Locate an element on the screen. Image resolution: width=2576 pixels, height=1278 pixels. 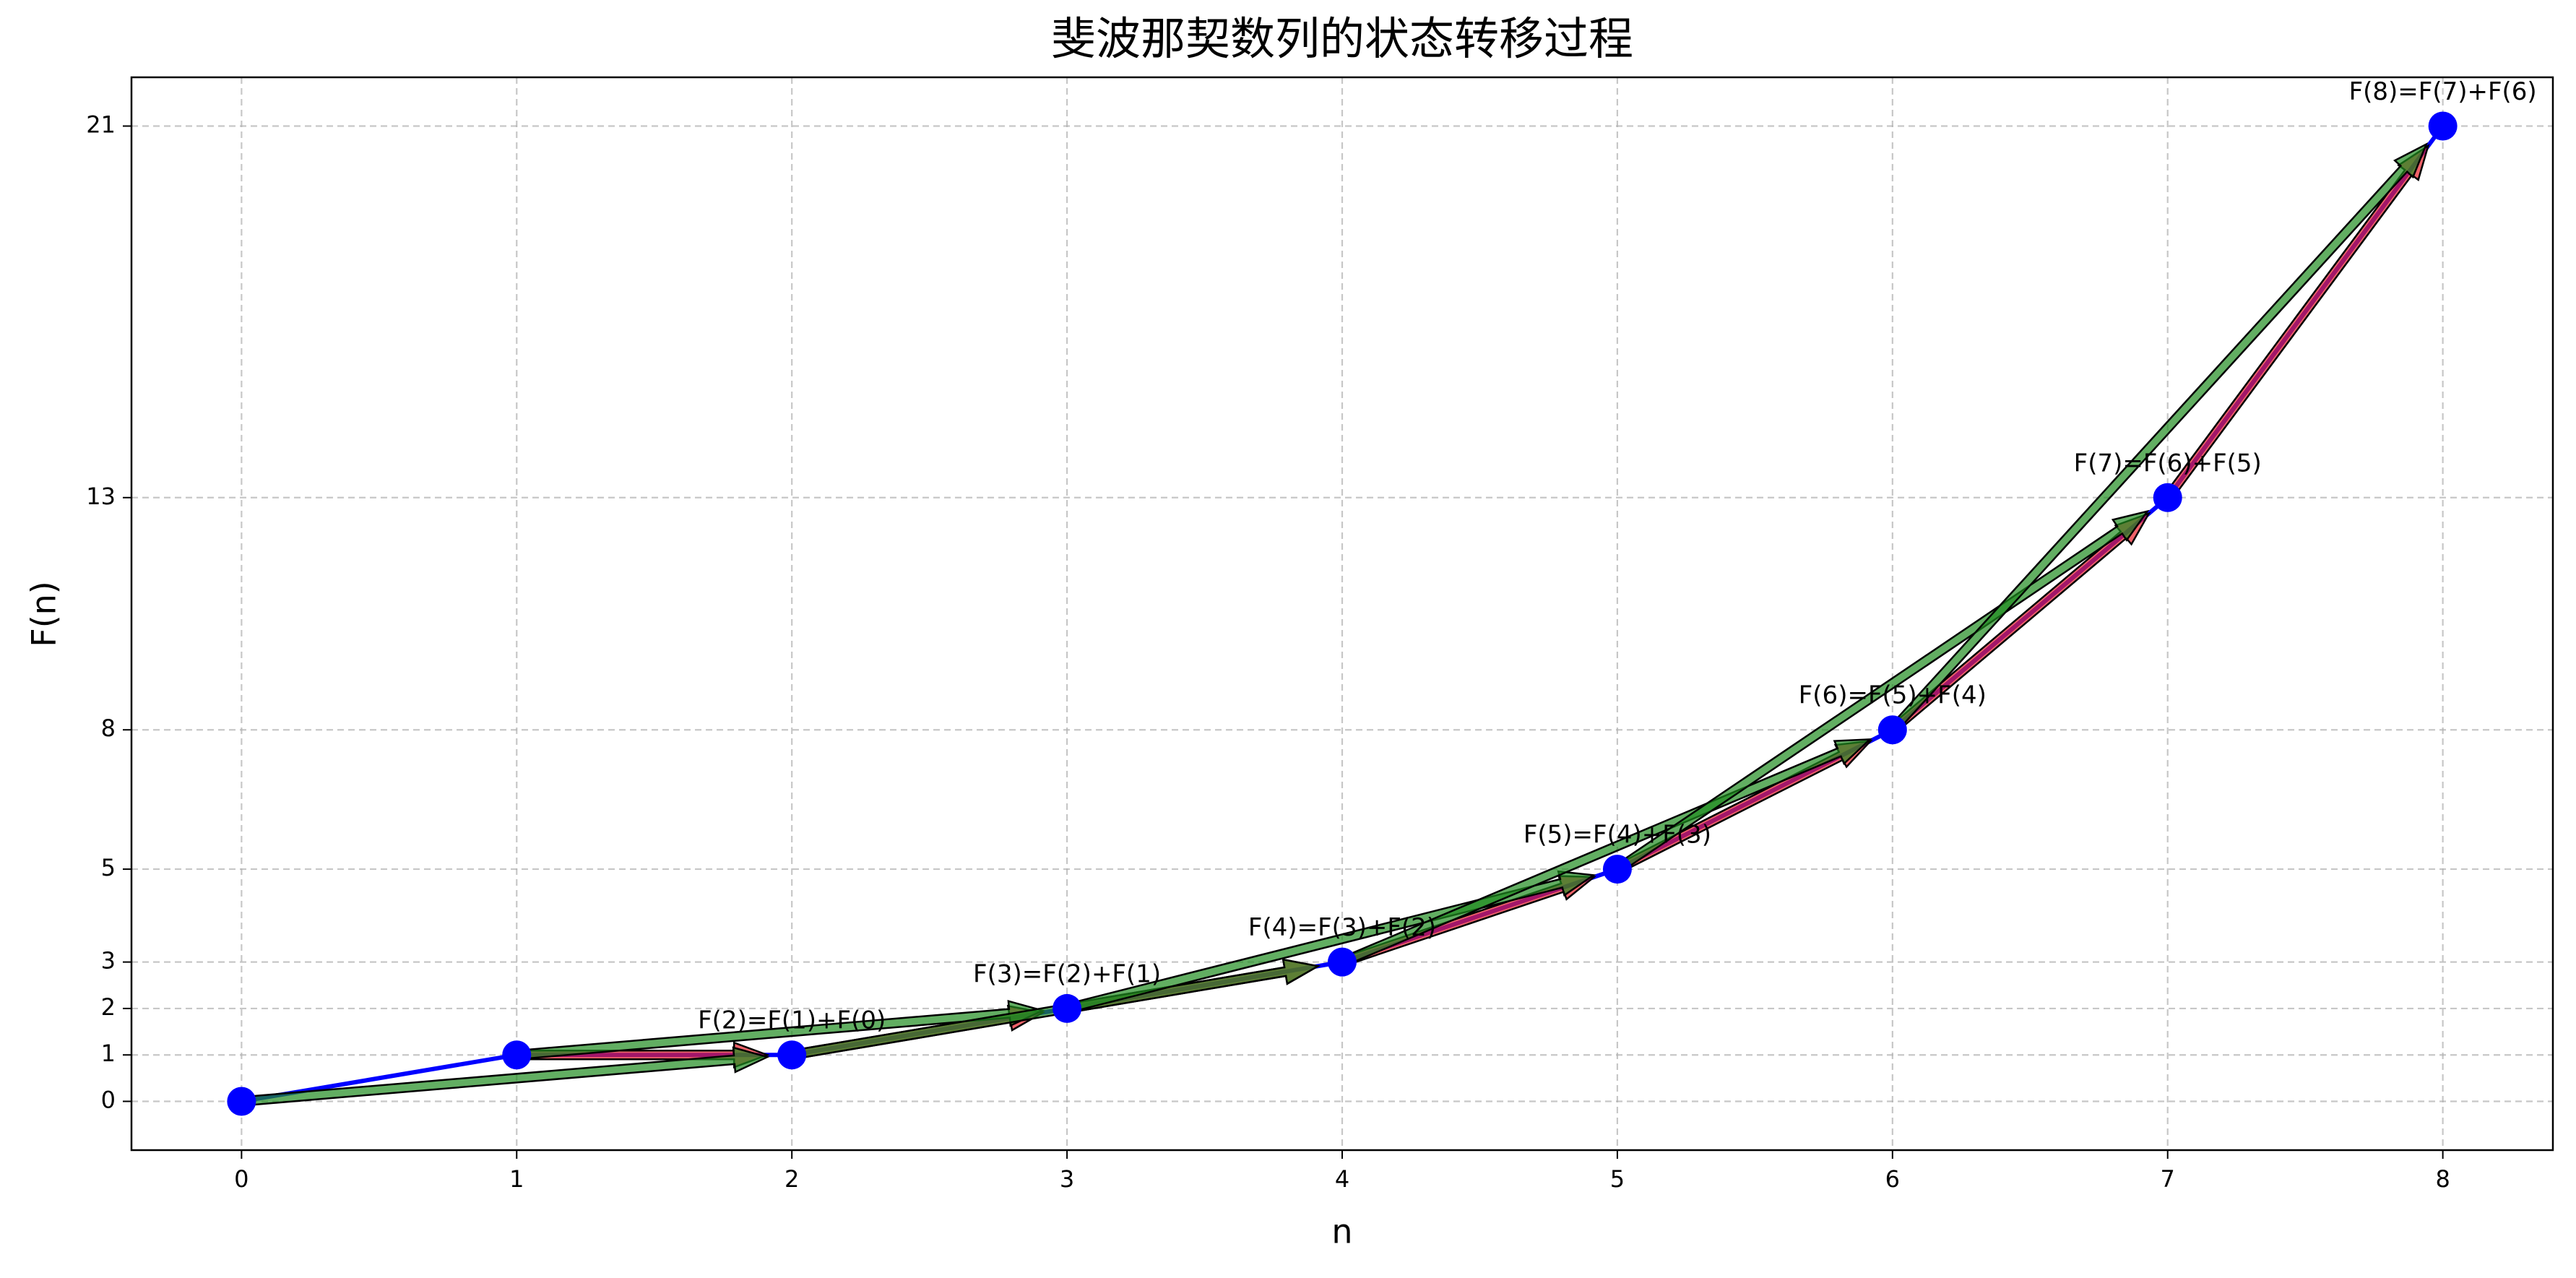
x-tick-label: 2 is located at coordinates (792, 1179).